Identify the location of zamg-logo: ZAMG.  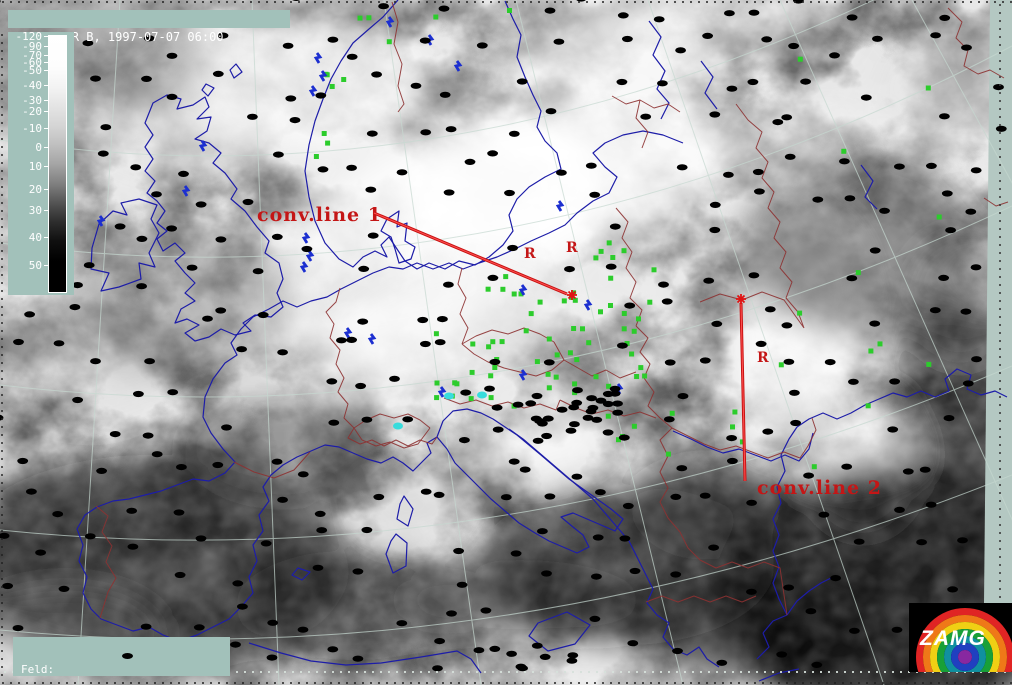
(960, 637).